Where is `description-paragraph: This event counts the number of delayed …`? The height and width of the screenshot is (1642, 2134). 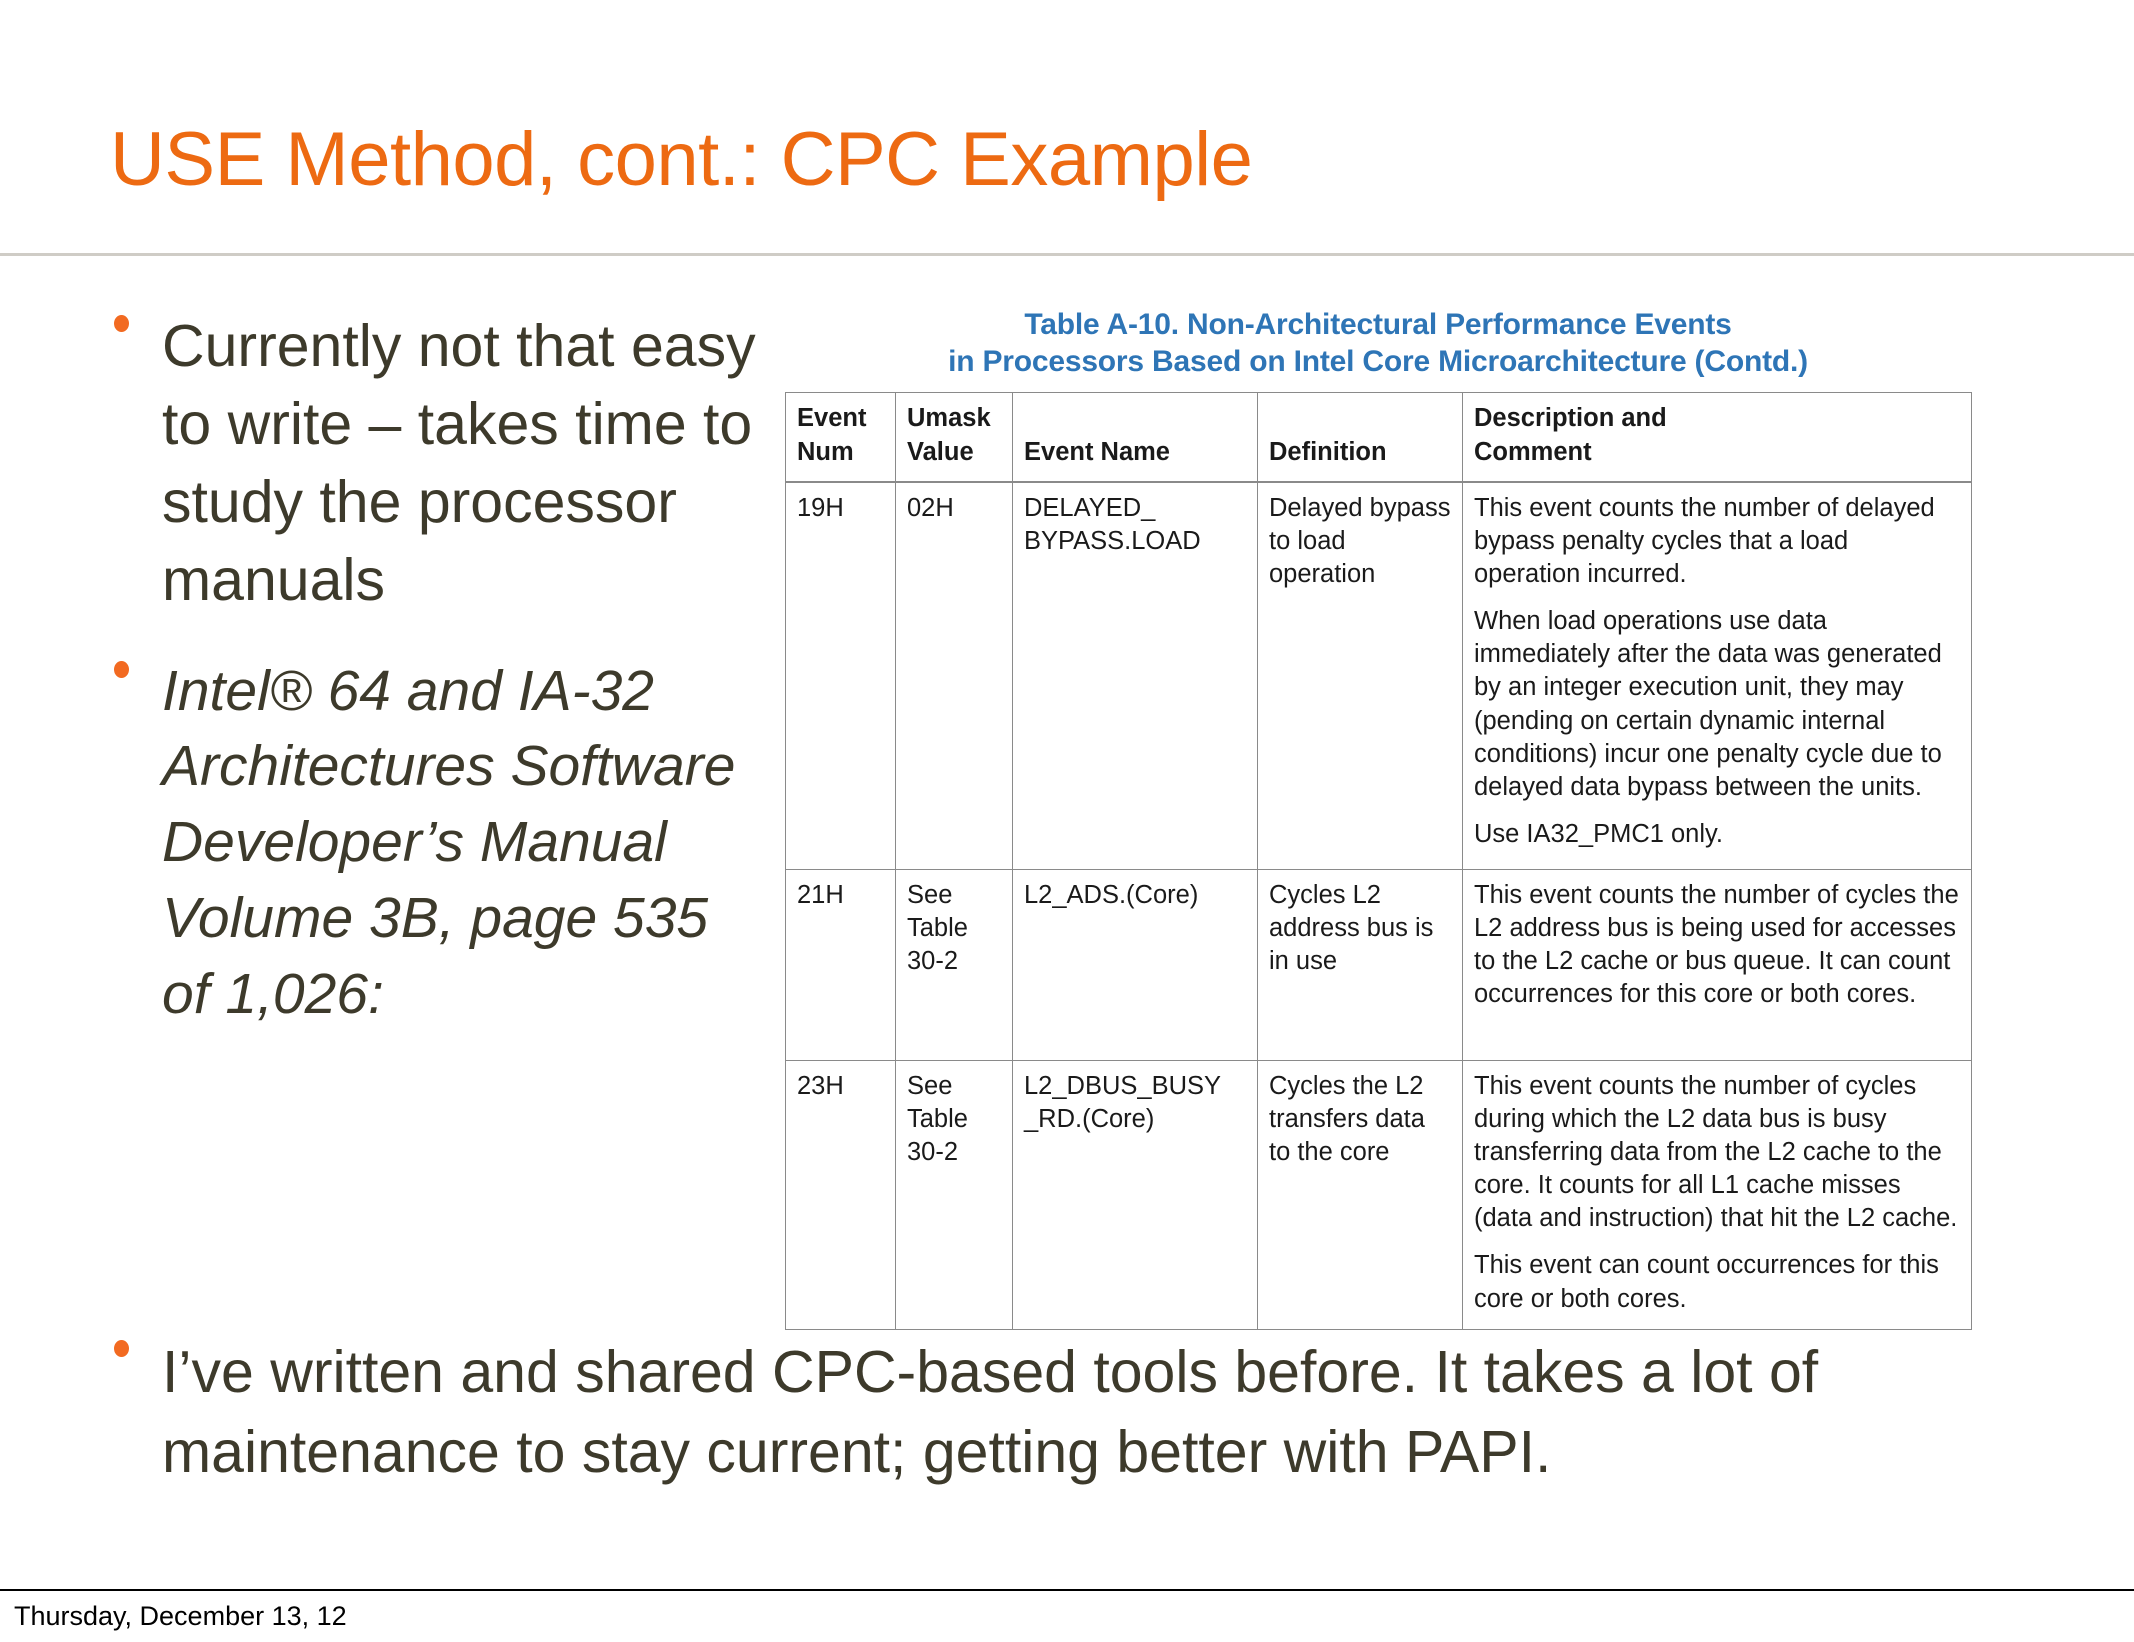
description-paragraph: This event counts the number of delayed … is located at coordinates (1704, 540).